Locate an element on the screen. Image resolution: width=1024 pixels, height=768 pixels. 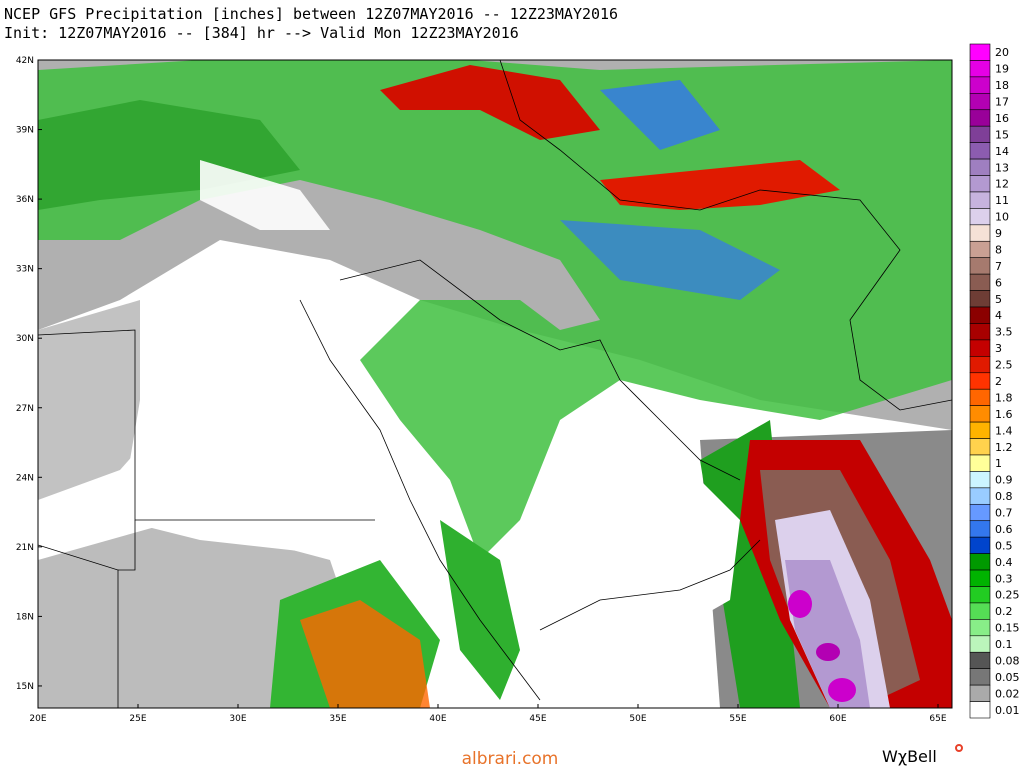
lon-label: 20E is located at coordinates (37, 719).